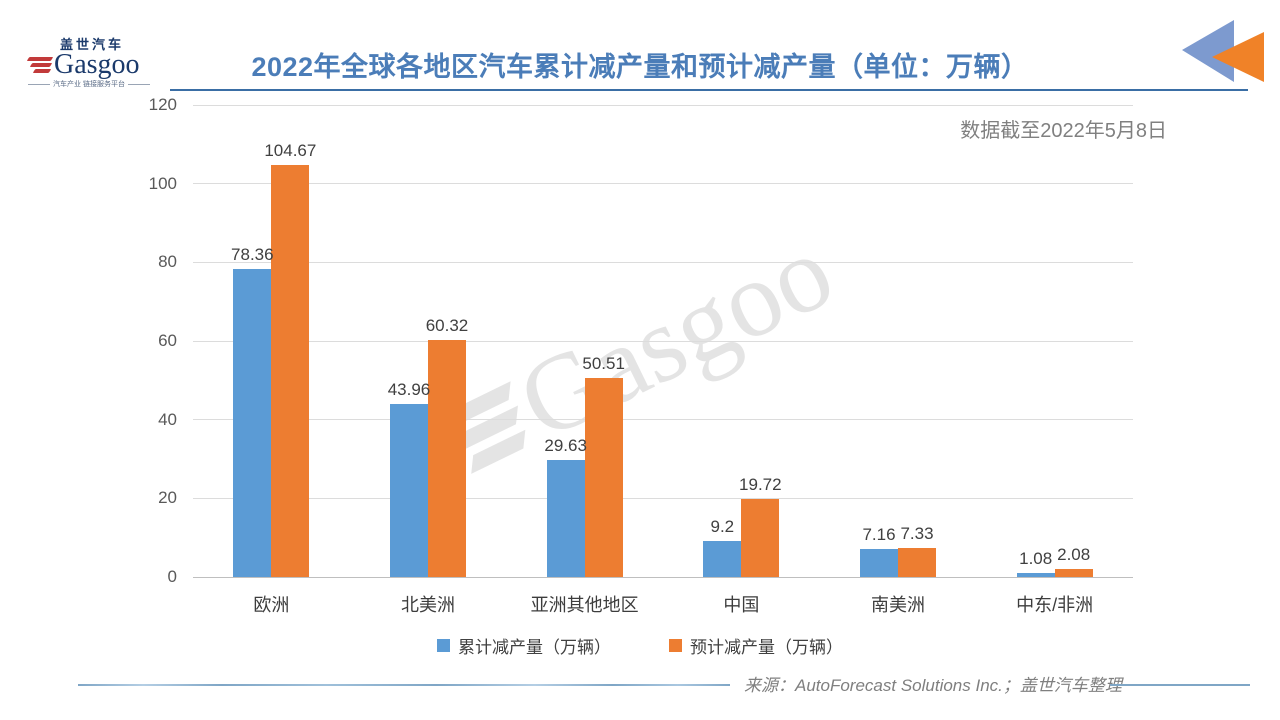  Describe the element at coordinates (1074, 554) in the screenshot. I see `bar-value-label: 2.08` at that location.